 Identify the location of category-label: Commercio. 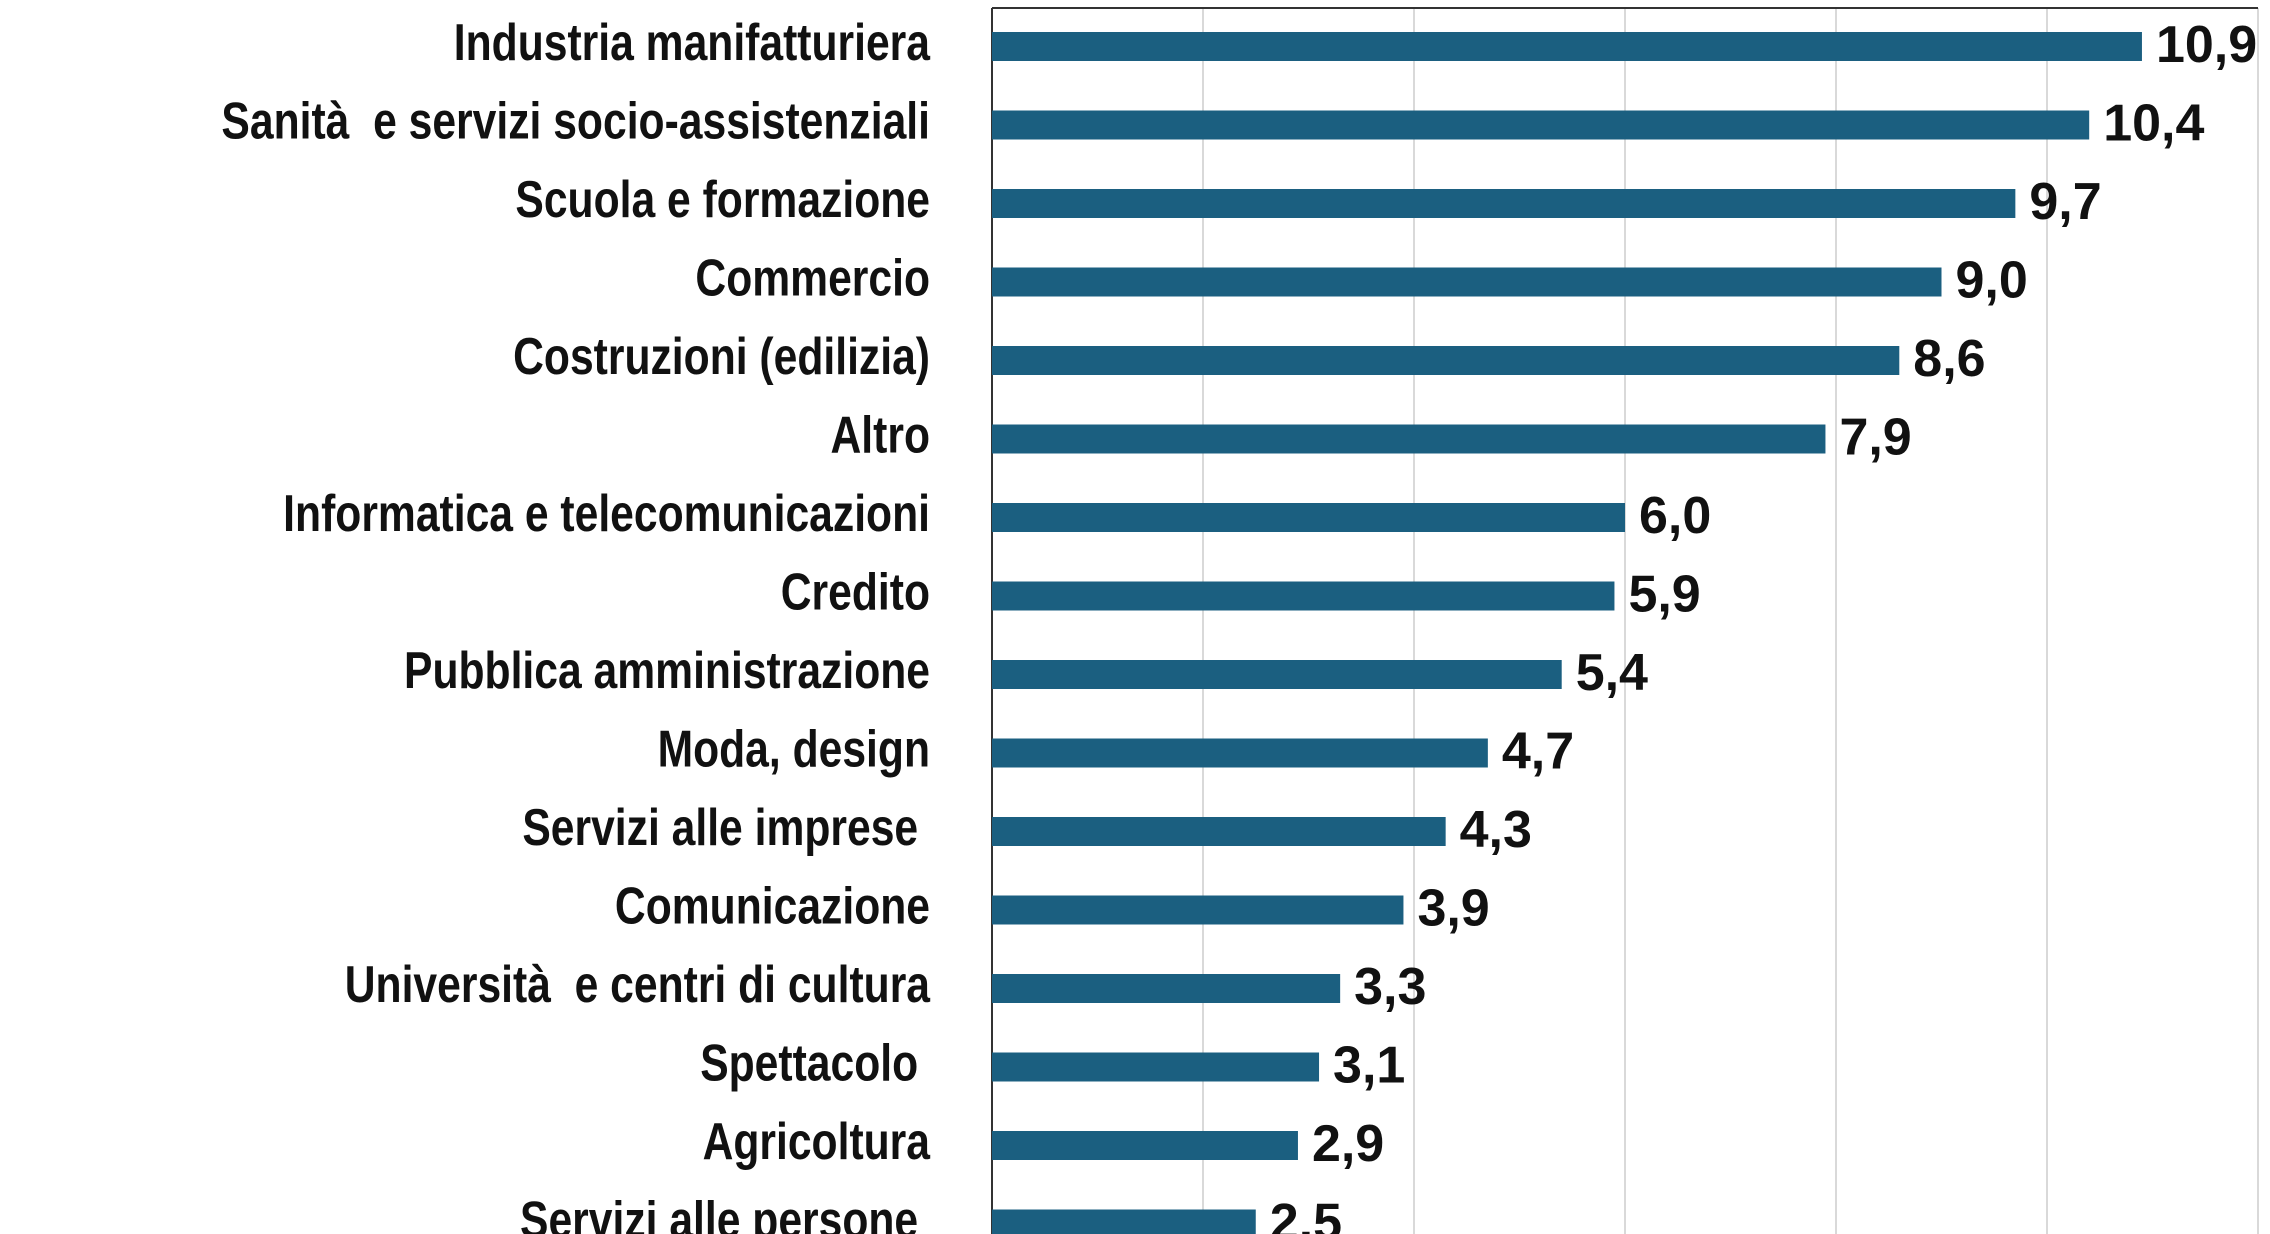
(812, 279).